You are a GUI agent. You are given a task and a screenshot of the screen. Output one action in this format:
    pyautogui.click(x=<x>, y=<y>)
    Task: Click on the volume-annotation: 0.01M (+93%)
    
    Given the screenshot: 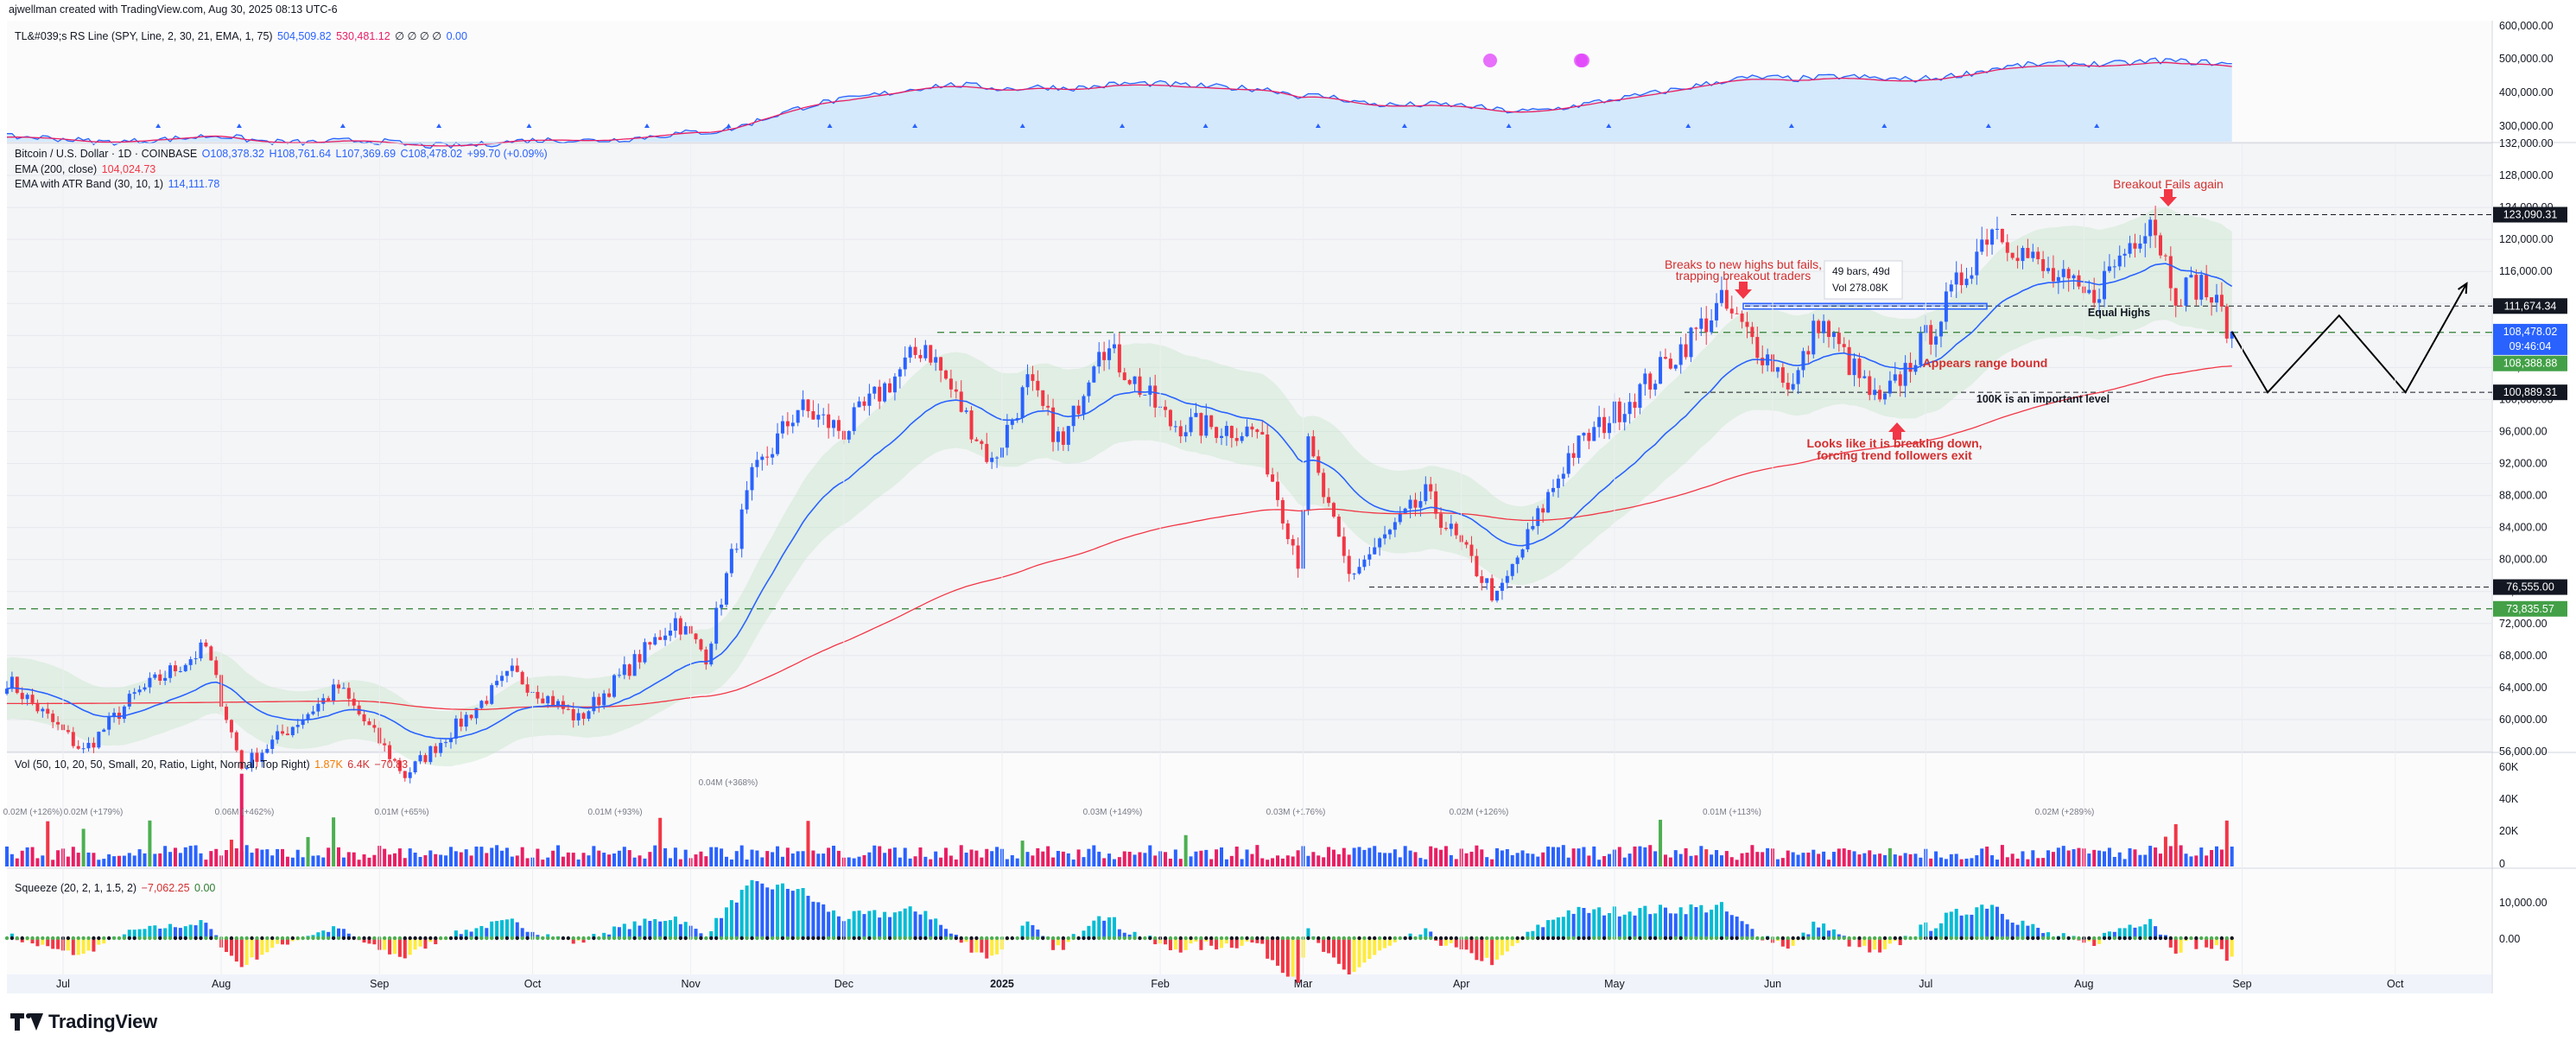 What is the action you would take?
    pyautogui.click(x=614, y=812)
    